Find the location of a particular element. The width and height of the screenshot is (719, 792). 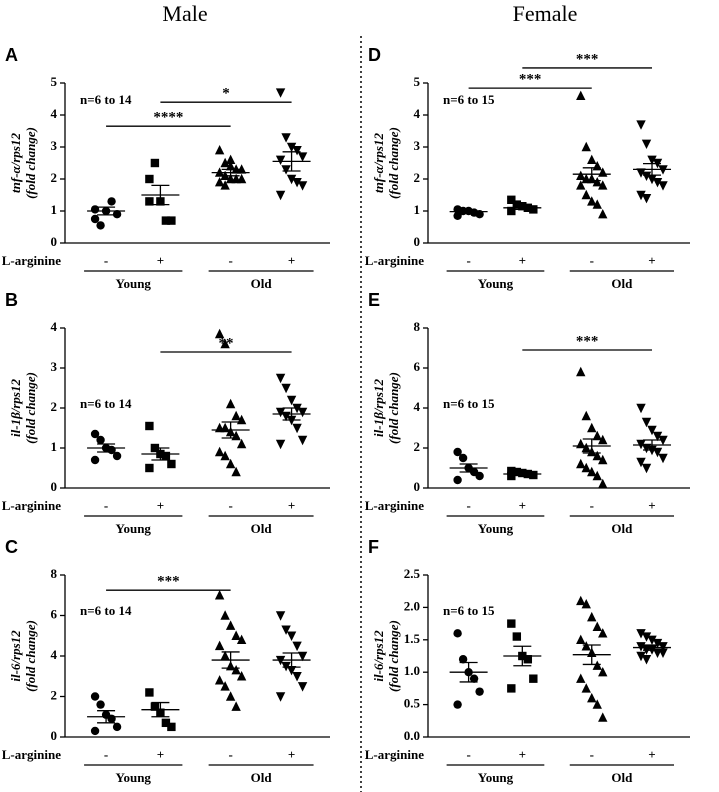

panel-letter: F is located at coordinates (373, 547).